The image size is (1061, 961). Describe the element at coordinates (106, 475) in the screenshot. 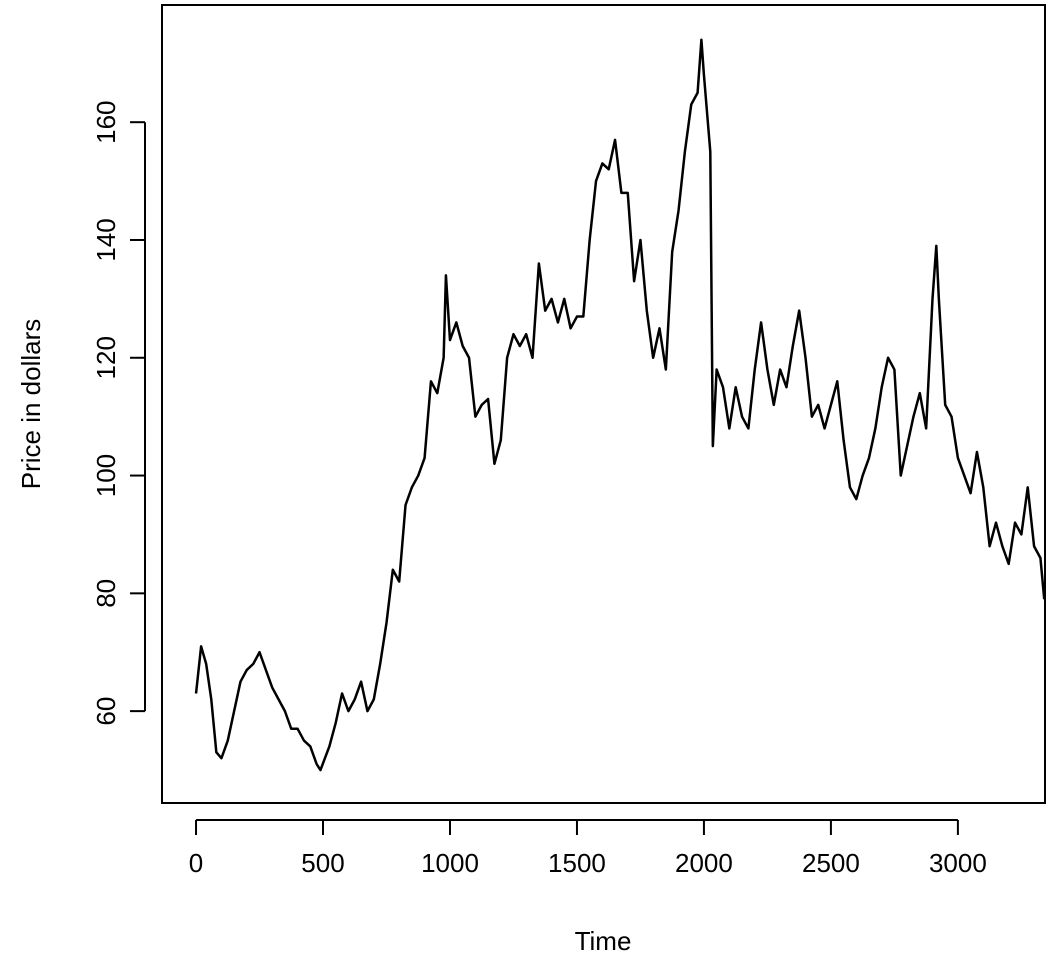

I see `y-tick-label: 100` at that location.